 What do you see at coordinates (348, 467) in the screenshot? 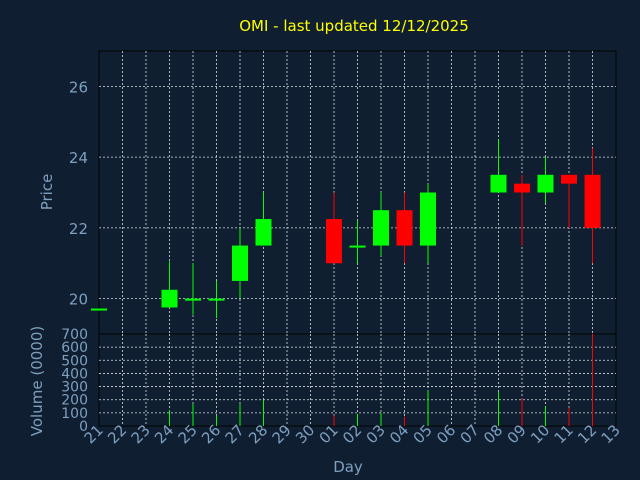
I see `x-axis-label: Day` at bounding box center [348, 467].